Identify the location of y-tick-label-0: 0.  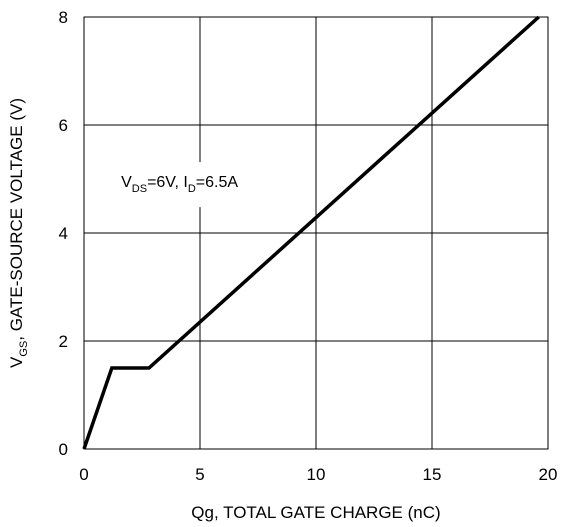
(63, 449).